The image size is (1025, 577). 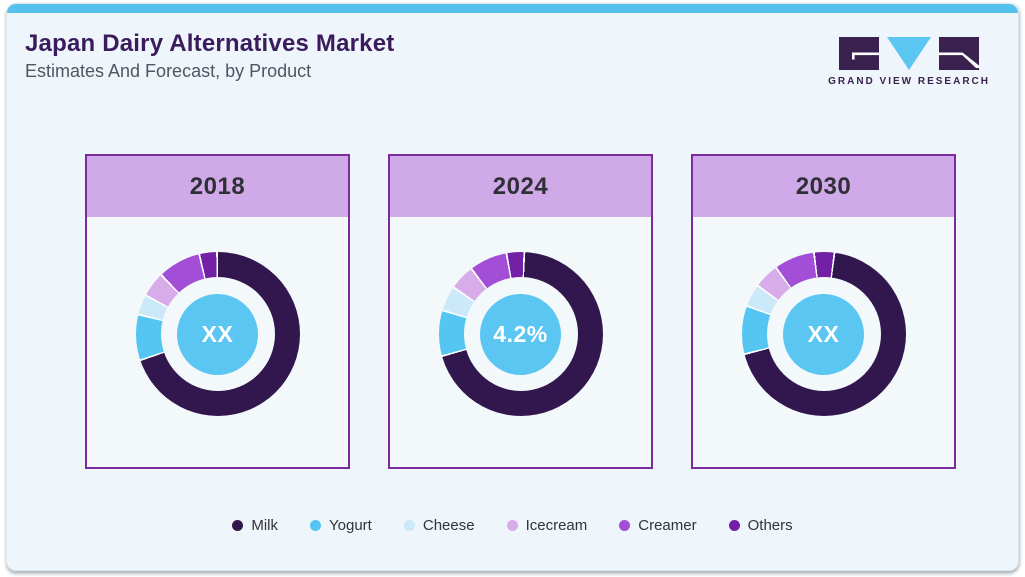 I want to click on gvr-logo: GRAND VIEW RESEARCH, so click(x=909, y=62).